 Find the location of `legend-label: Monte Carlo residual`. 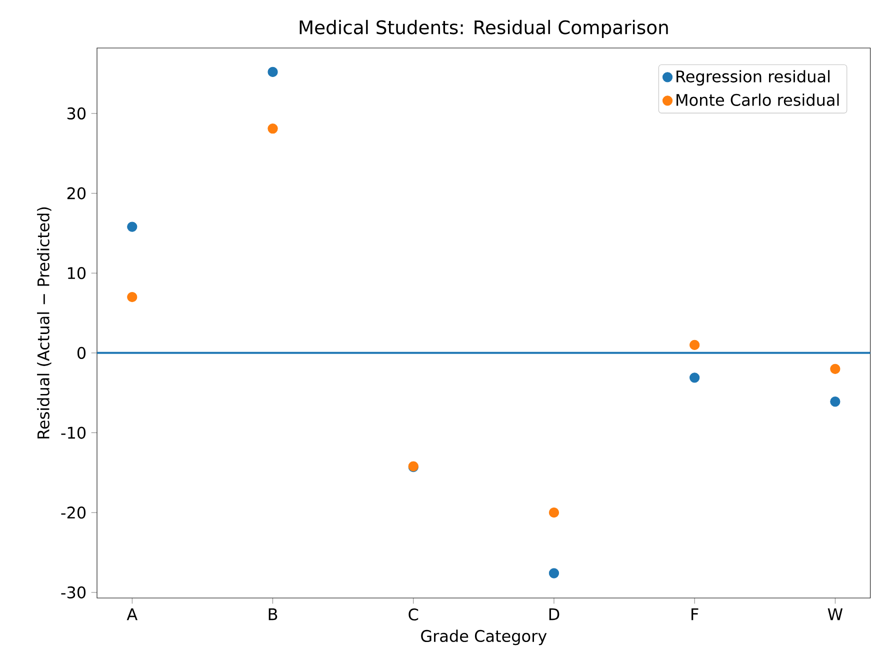

legend-label: Monte Carlo residual is located at coordinates (757, 100).